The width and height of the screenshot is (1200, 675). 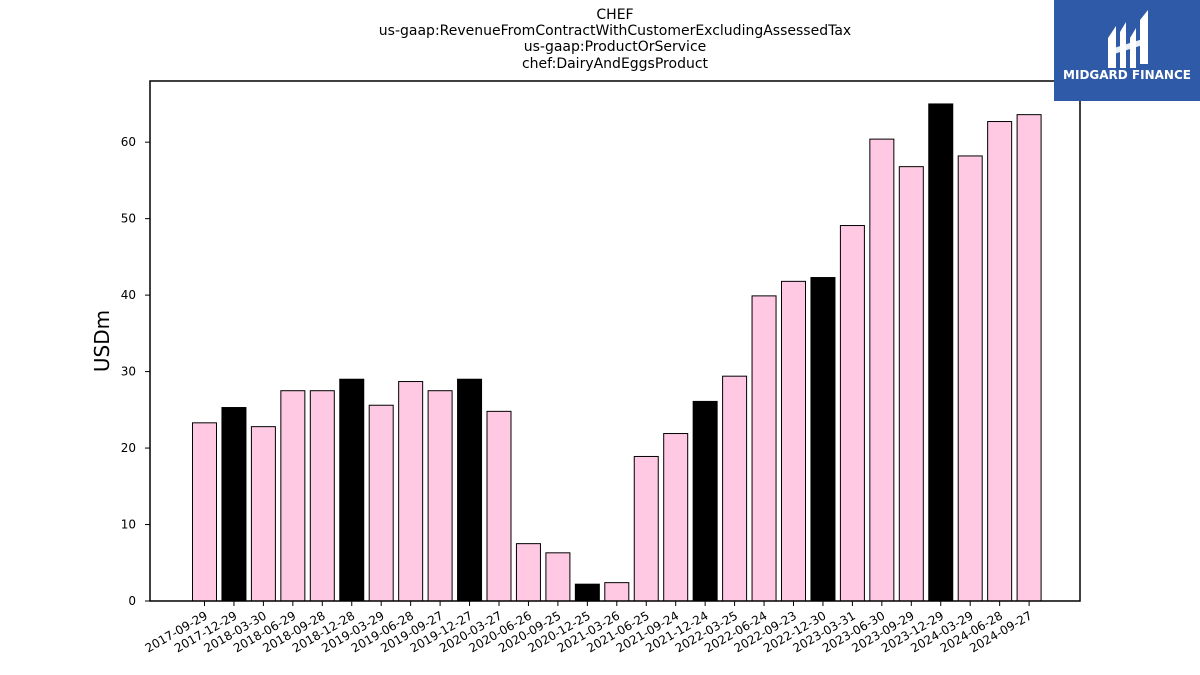 What do you see at coordinates (1127, 75) in the screenshot?
I see `logo-text: MIDGARD FINANCE` at bounding box center [1127, 75].